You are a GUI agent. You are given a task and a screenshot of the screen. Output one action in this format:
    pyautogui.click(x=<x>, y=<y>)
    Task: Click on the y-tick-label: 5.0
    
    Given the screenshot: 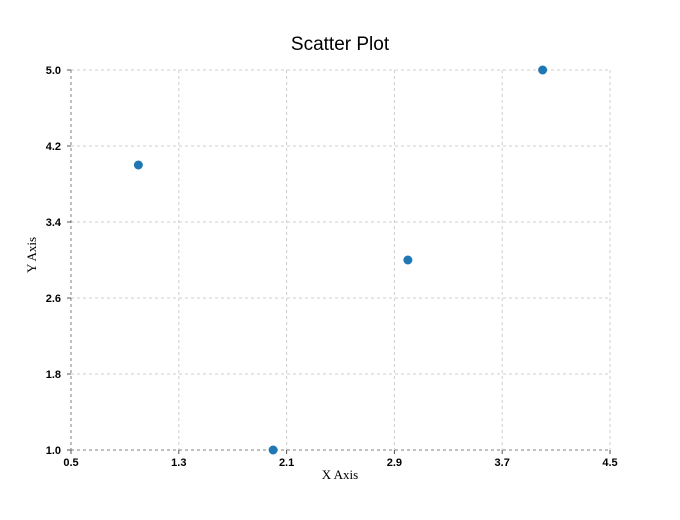 What is the action you would take?
    pyautogui.click(x=53, y=71)
    